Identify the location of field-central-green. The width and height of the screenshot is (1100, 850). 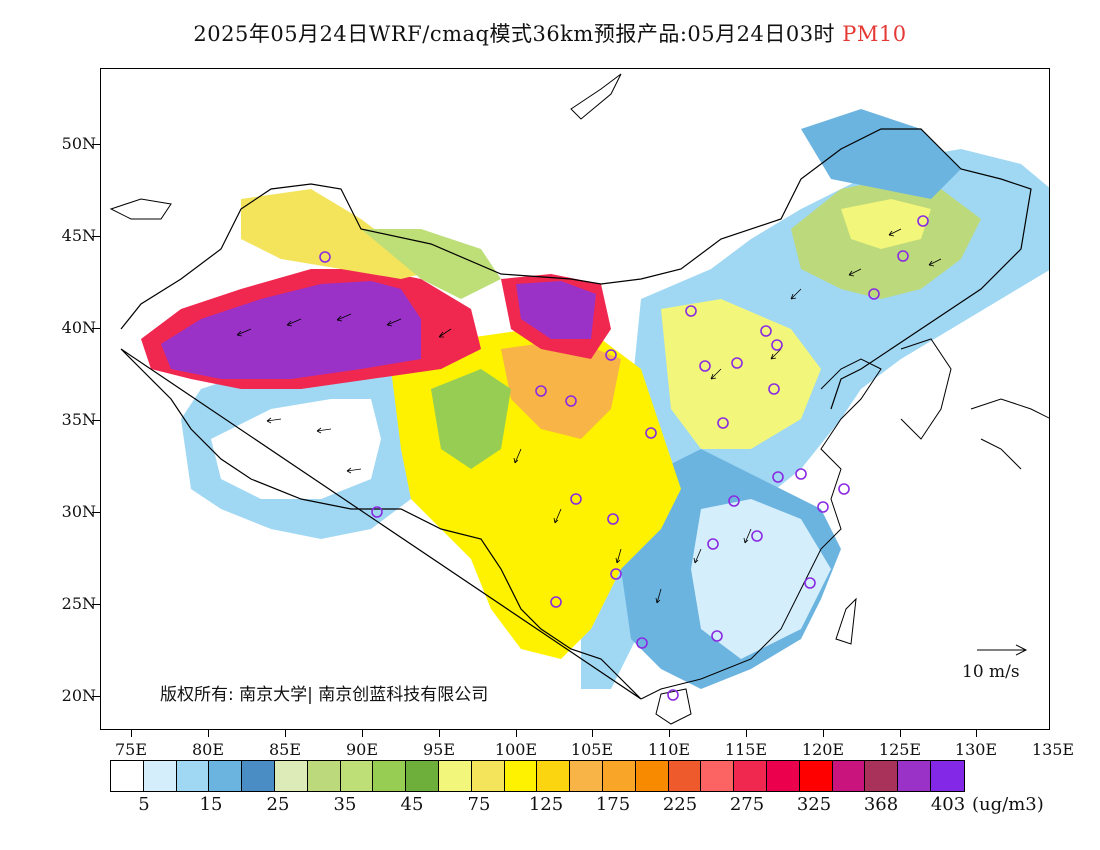
(471, 419).